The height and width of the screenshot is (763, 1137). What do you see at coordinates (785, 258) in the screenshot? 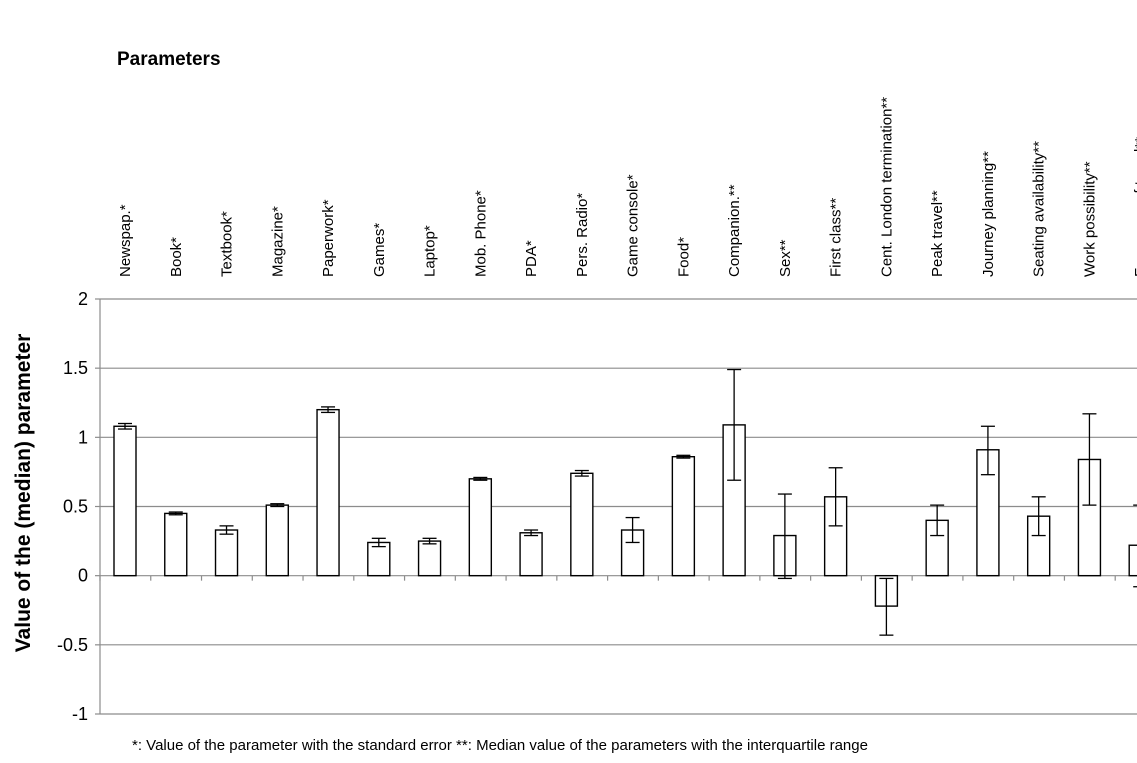
I see `category-label: Sex**` at bounding box center [785, 258].